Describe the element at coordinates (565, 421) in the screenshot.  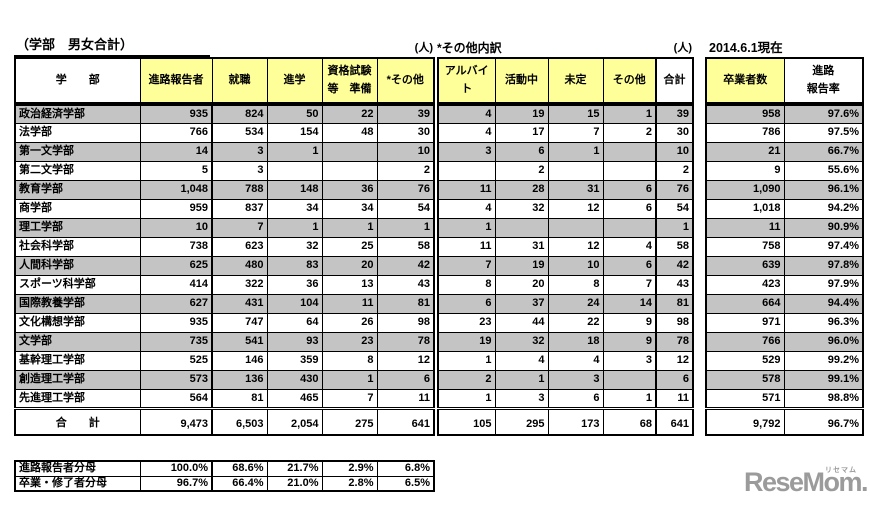
I see `total-row: 105 295 173 68 641` at that location.